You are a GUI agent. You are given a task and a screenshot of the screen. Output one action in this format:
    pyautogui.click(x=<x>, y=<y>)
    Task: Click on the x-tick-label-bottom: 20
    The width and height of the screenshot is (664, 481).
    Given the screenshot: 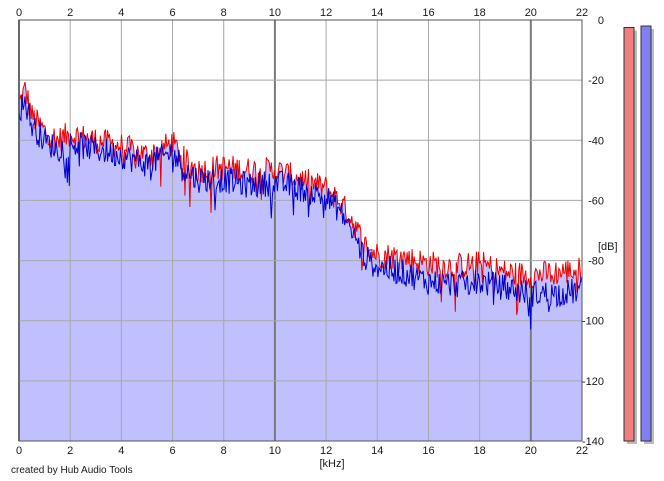 What is the action you would take?
    pyautogui.click(x=531, y=451)
    